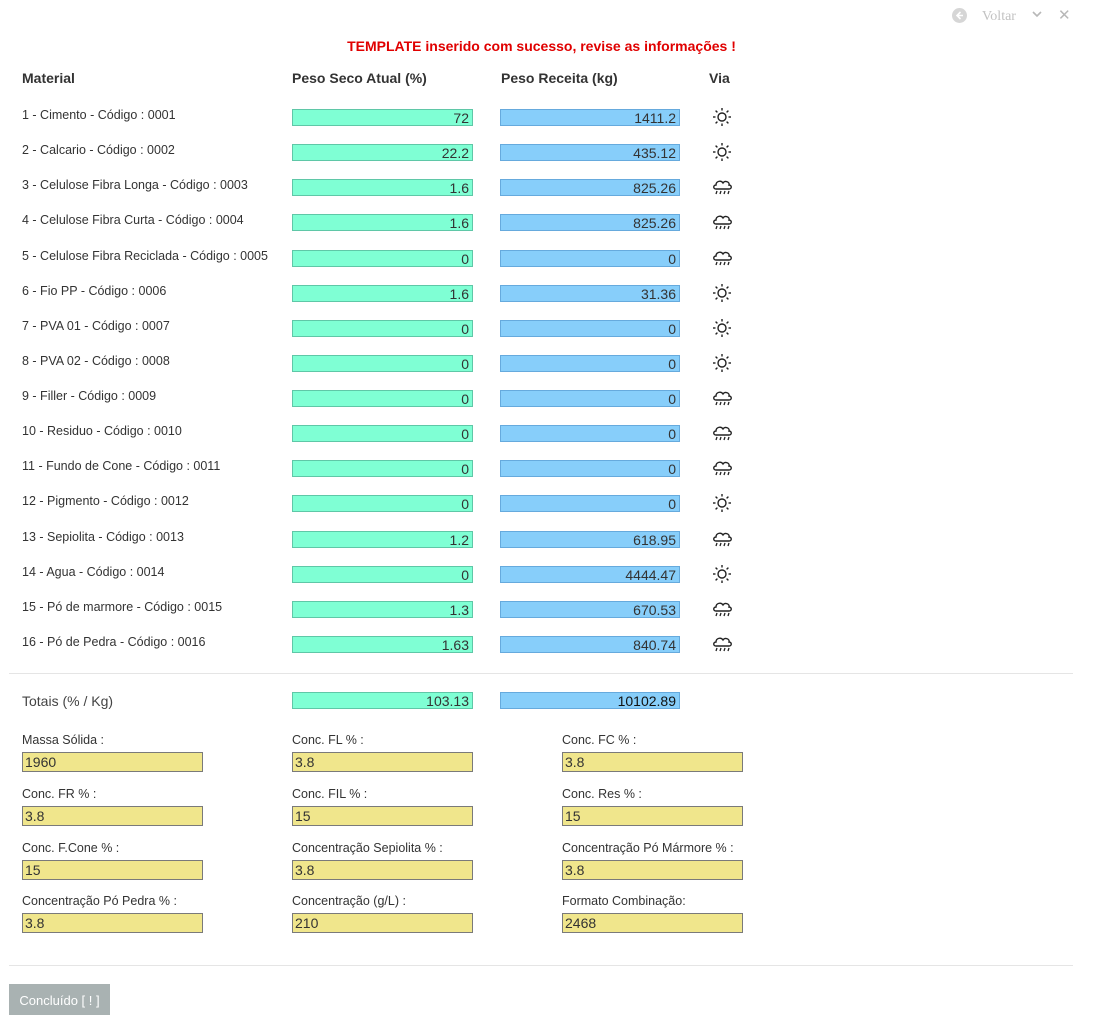 Image resolution: width=1093 pixels, height=1019 pixels. I want to click on total-seco-field: 103.13, so click(382, 700).